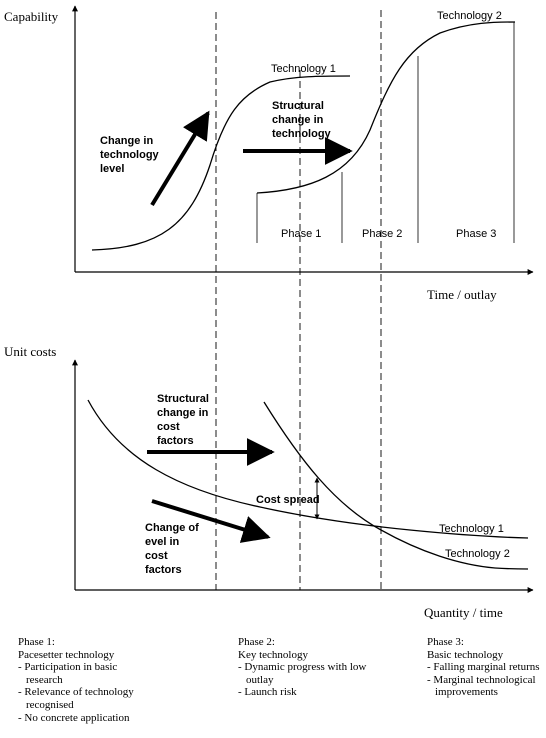  Describe the element at coordinates (288, 500) in the screenshot. I see `cost-spread-label: Cost spread` at that location.